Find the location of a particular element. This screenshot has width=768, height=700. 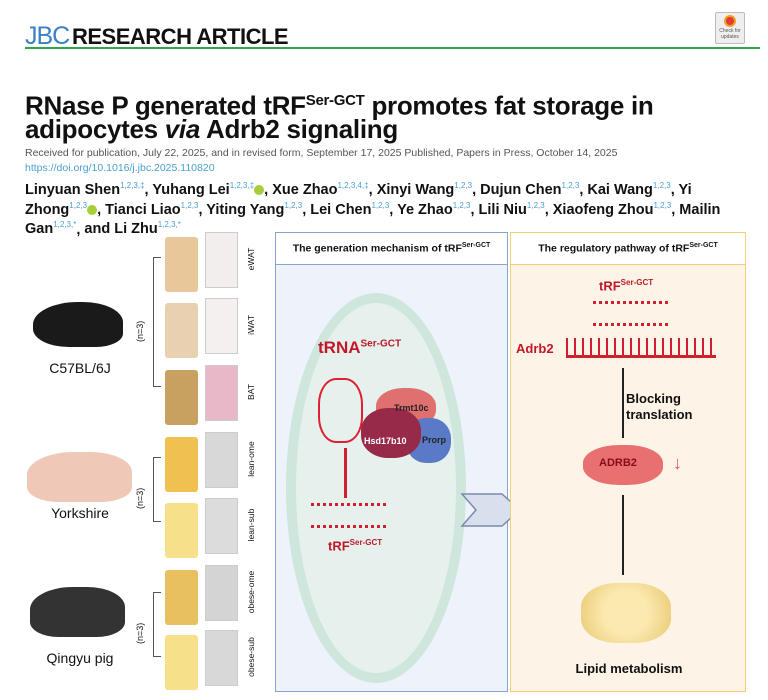

author: Xinyi Wang1,2,3 is located at coordinates (425, 189).